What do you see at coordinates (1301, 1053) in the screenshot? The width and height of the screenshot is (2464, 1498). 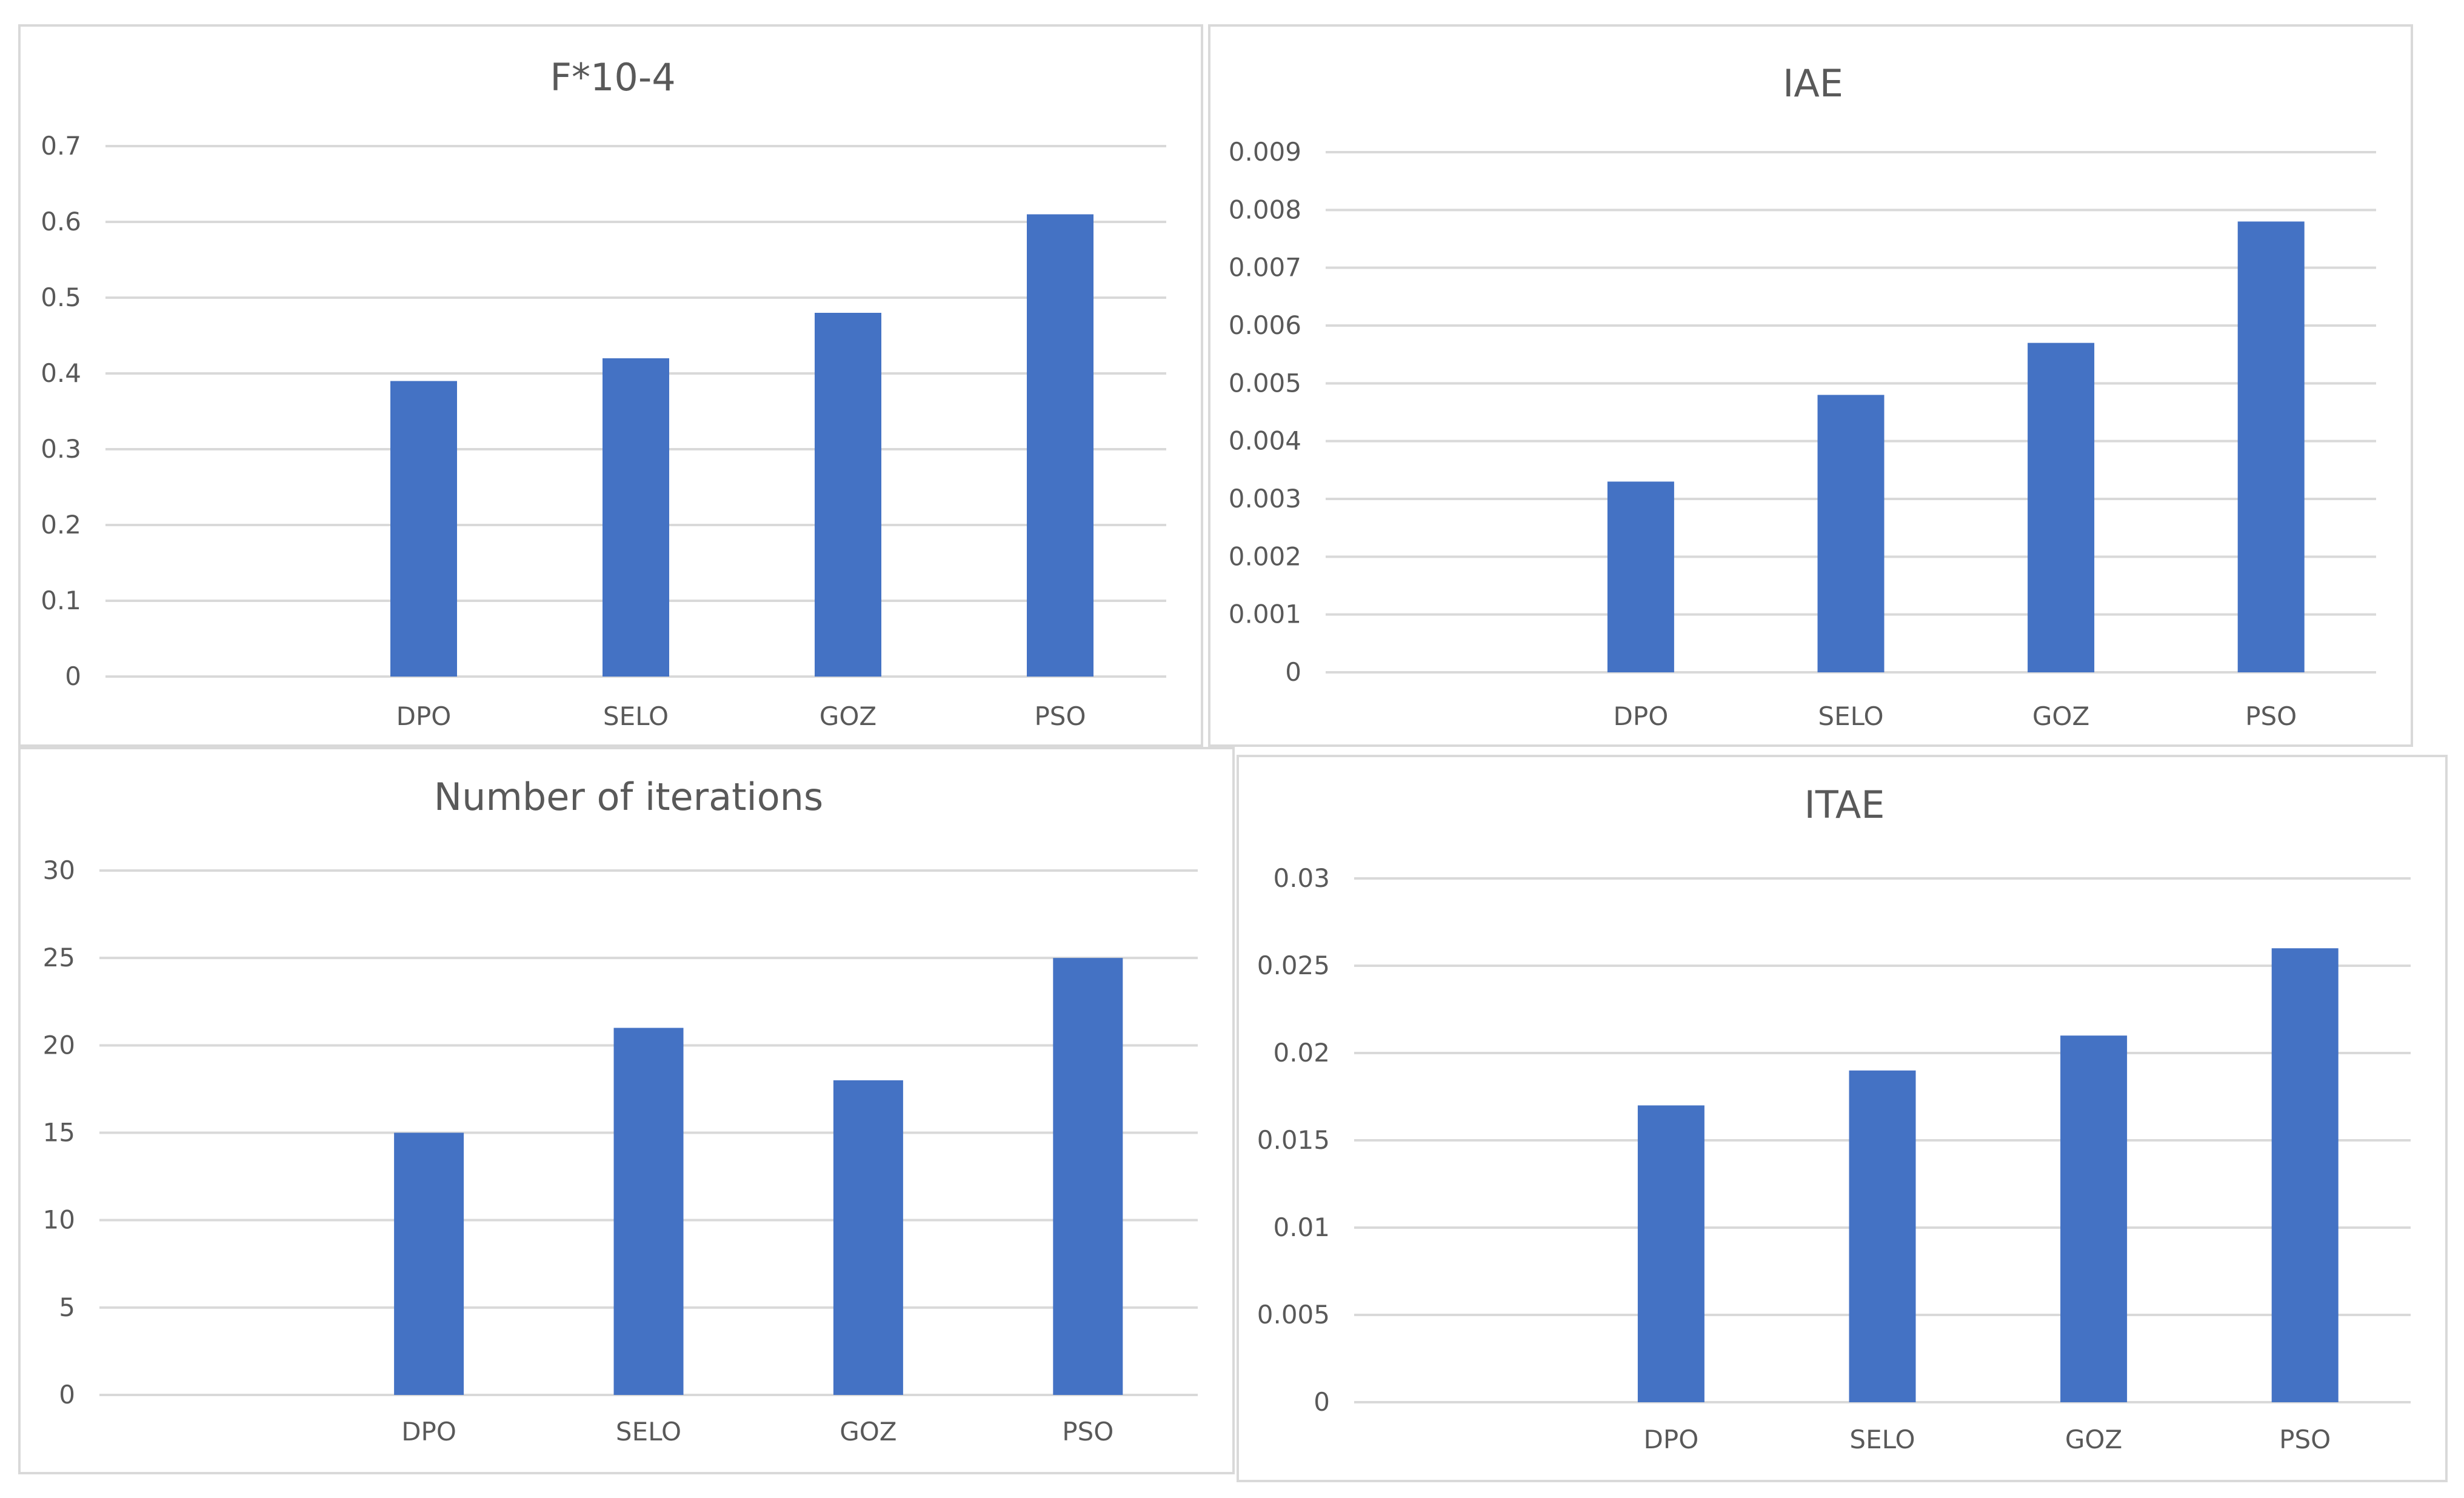 I see `y-tick-label: 0.02` at bounding box center [1301, 1053].